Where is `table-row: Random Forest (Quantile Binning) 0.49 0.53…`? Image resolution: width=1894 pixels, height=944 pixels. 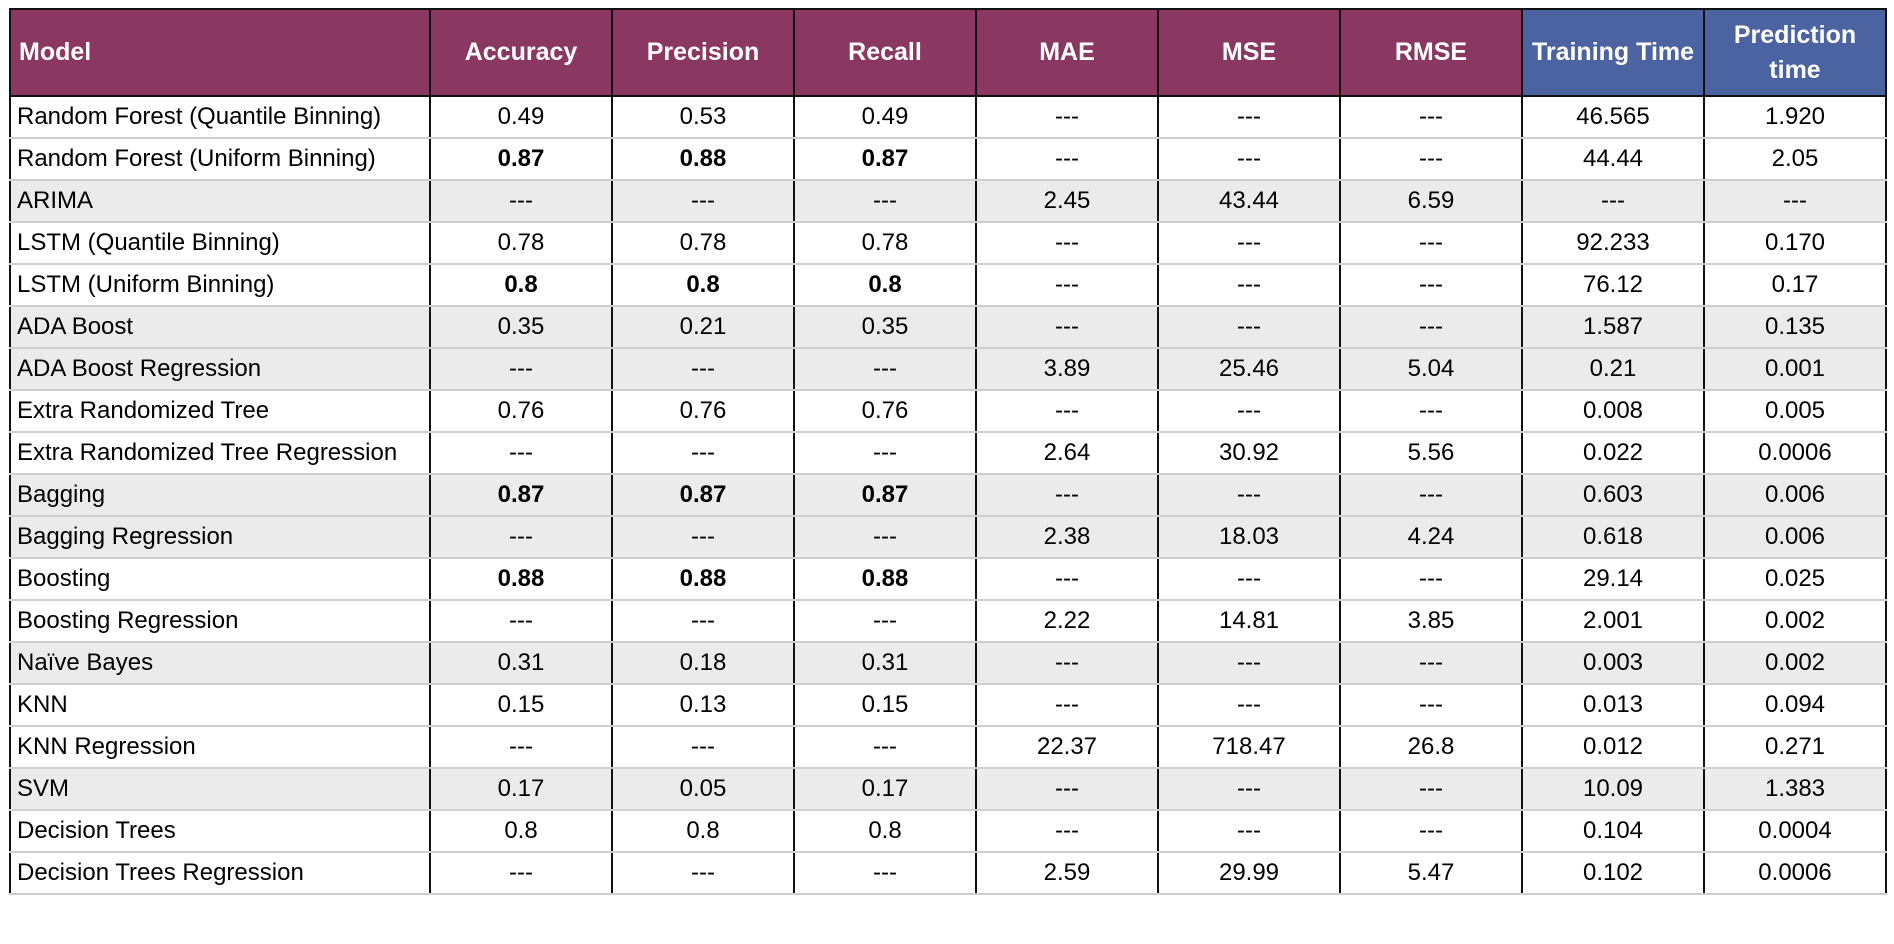
table-row: Random Forest (Quantile Binning) 0.49 0.53… is located at coordinates (948, 117).